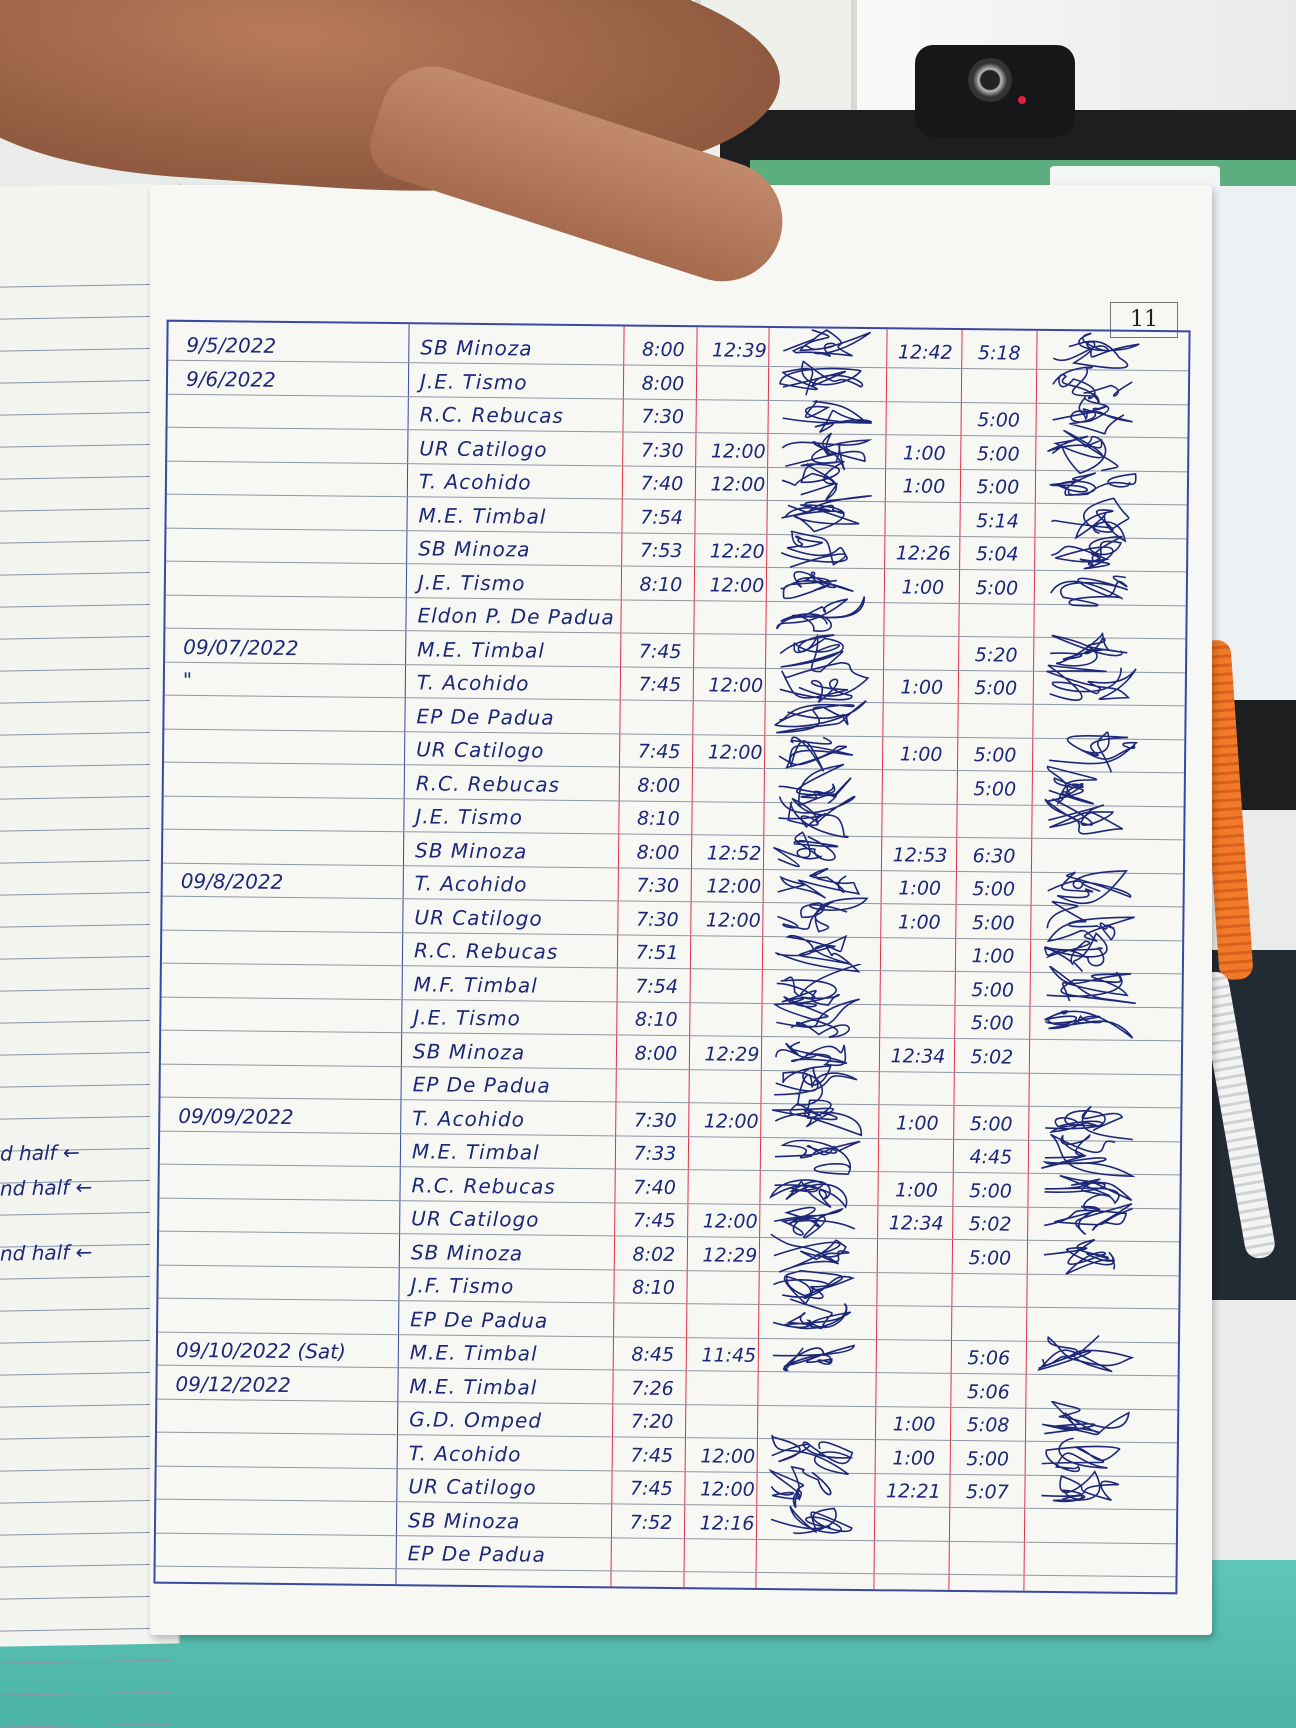 This screenshot has height=1728, width=1296. What do you see at coordinates (992, 1057) in the screenshot?
I see `pm-time-out: 5:02` at bounding box center [992, 1057].